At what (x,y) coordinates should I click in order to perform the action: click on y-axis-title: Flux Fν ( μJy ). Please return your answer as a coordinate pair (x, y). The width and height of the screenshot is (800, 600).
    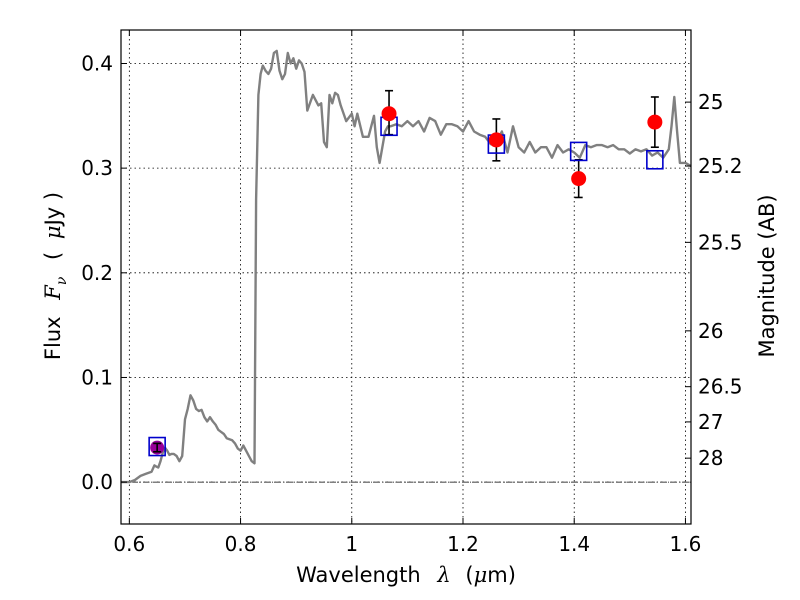
    Looking at the image, I should click on (56, 276).